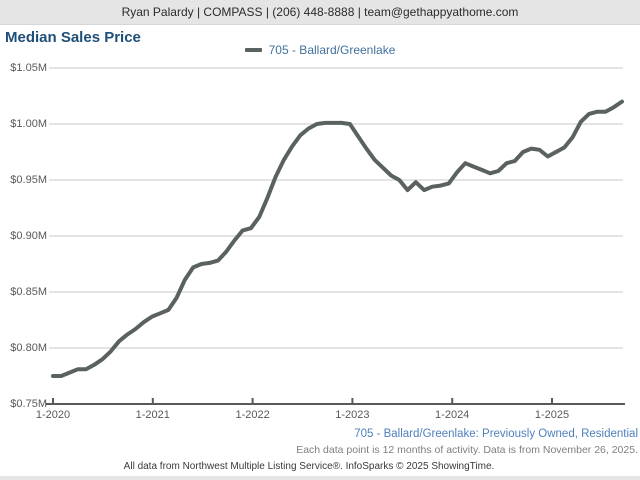 Image resolution: width=640 pixels, height=480 pixels. Describe the element at coordinates (320, 478) in the screenshot. I see `bottom-gray-bar` at that location.